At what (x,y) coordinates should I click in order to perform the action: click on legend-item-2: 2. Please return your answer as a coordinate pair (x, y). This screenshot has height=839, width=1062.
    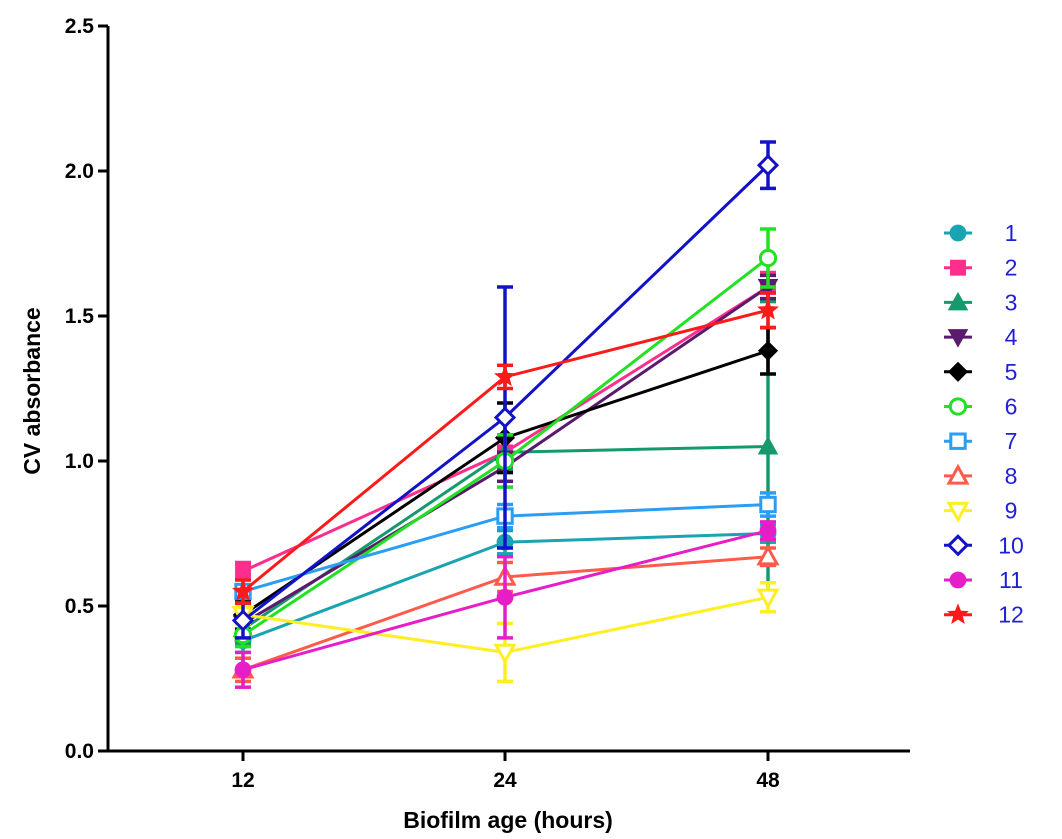
    Looking at the image, I should click on (980, 268).